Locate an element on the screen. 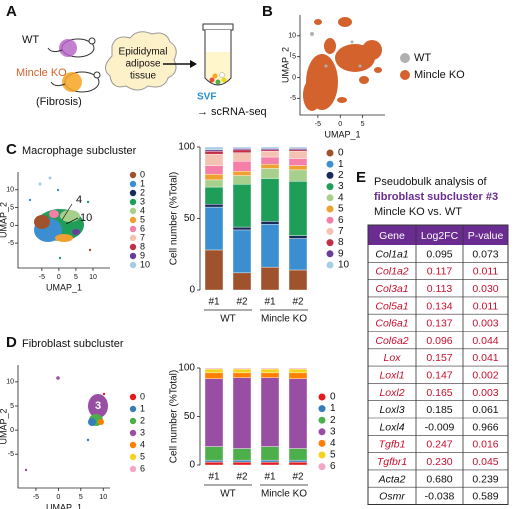  table-cell: 0.185 is located at coordinates (439, 410).